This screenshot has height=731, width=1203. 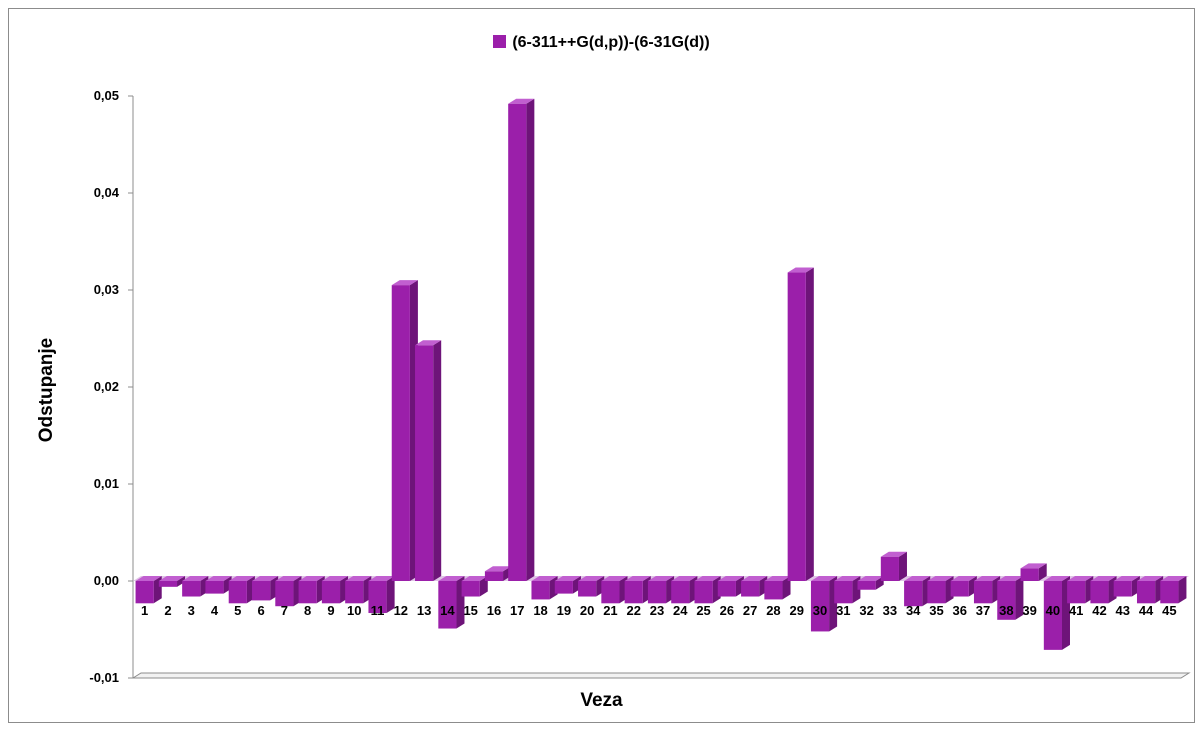 What do you see at coordinates (167, 610) in the screenshot?
I see `x-tick-label: 2` at bounding box center [167, 610].